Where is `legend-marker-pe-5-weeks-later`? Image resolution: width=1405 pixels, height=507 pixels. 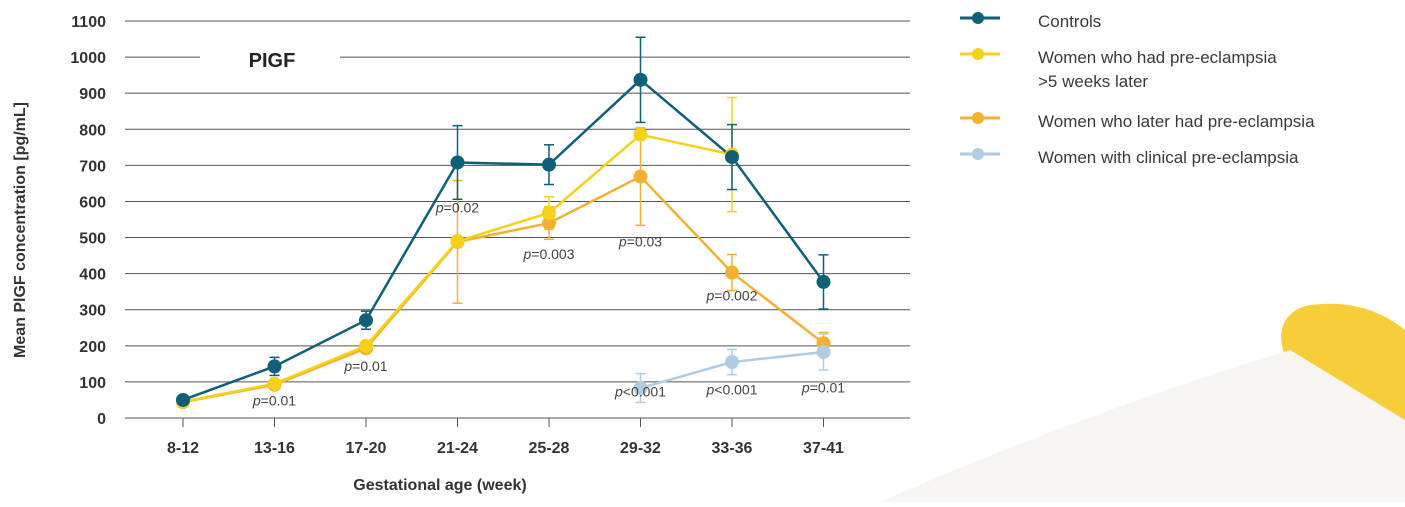 legend-marker-pe-5-weeks-later is located at coordinates (980, 54).